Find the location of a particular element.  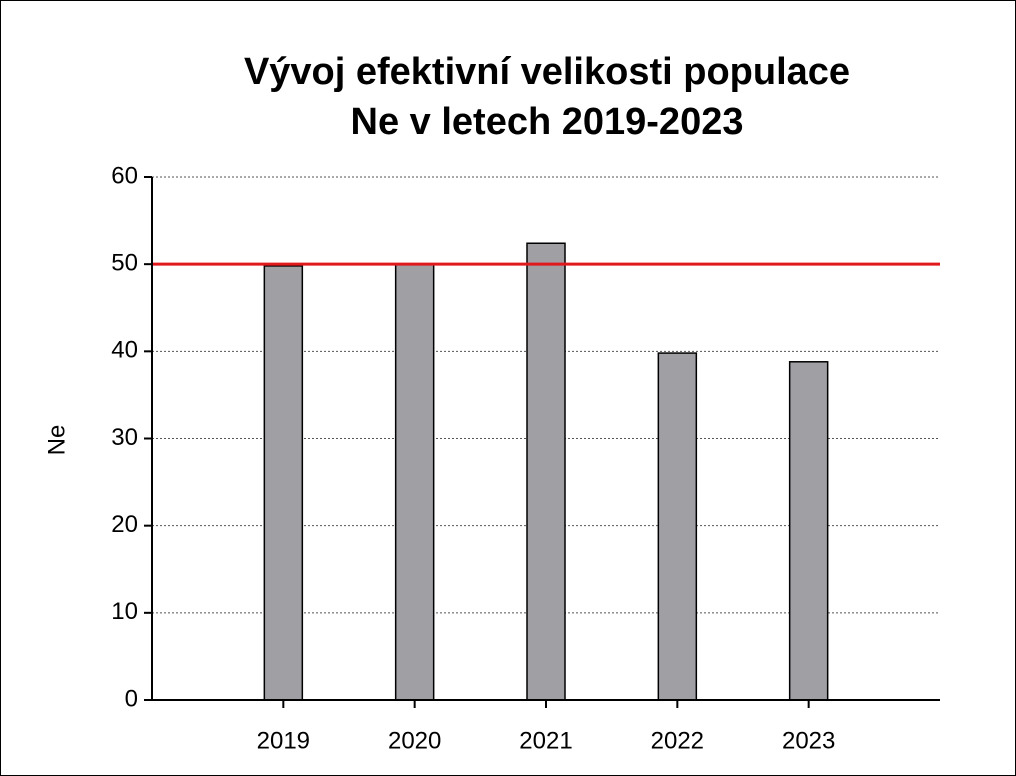

x-tick-label: 2021 is located at coordinates (545, 740).